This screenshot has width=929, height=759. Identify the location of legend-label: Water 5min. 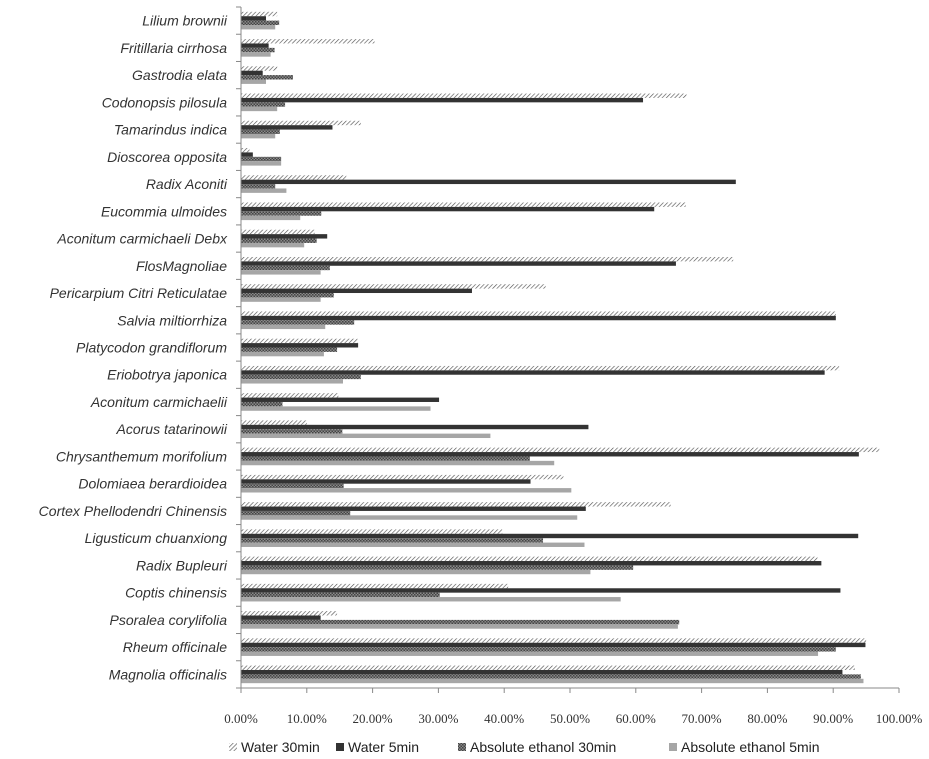
(383, 747).